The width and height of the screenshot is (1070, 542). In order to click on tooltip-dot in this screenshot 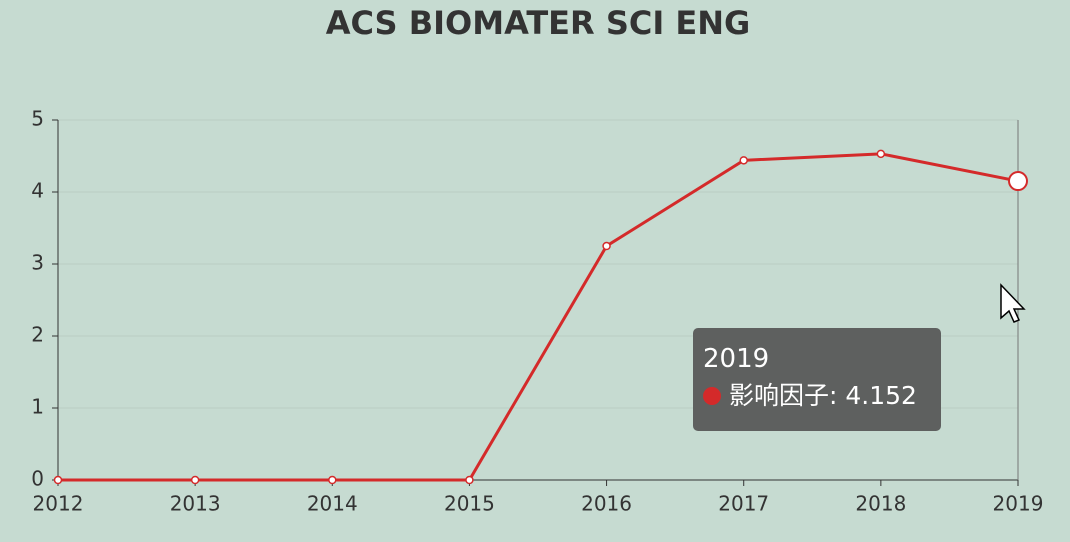, I will do `click(712, 396)`.